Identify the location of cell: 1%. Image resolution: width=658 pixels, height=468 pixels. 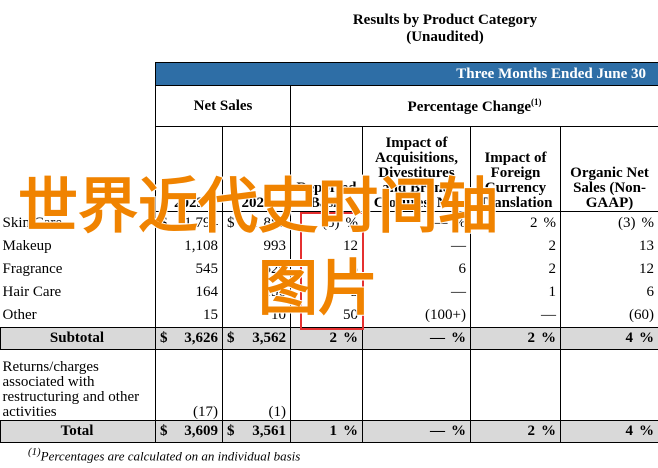
(326, 431).